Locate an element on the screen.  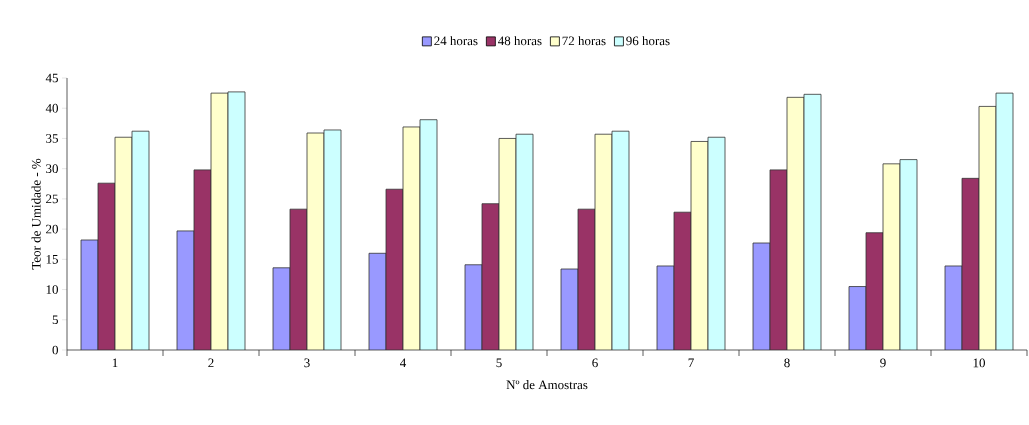
x-tick-label: 3 is located at coordinates (307, 363).